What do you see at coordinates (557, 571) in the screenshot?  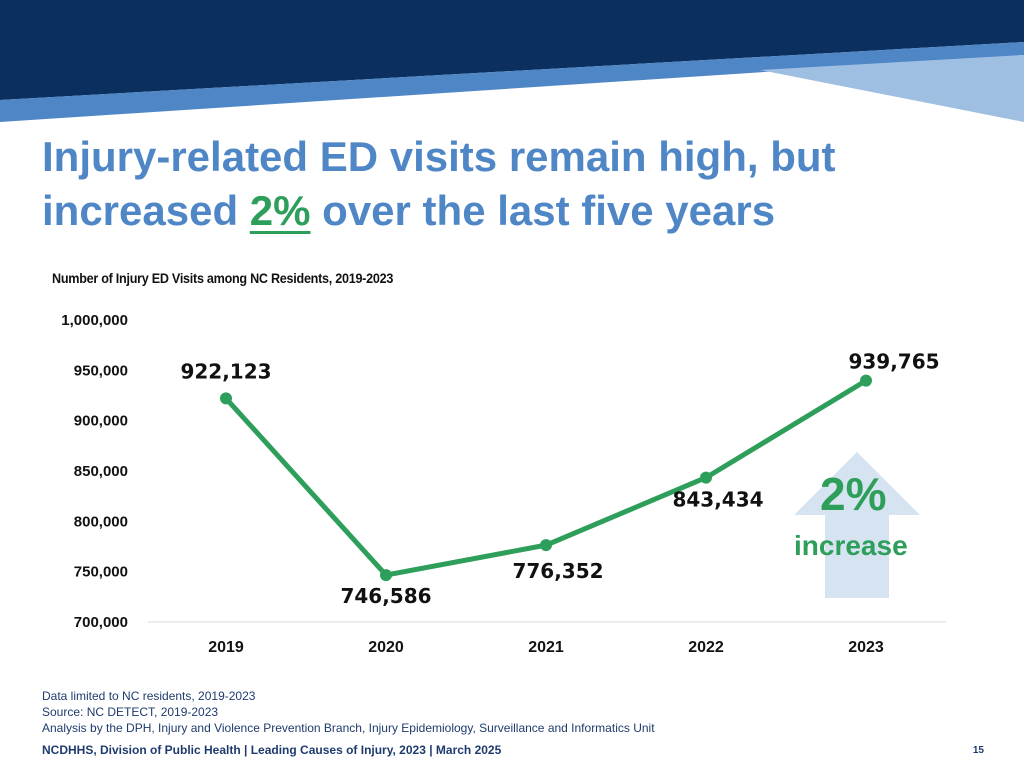 I see `data-label: 776,352` at bounding box center [557, 571].